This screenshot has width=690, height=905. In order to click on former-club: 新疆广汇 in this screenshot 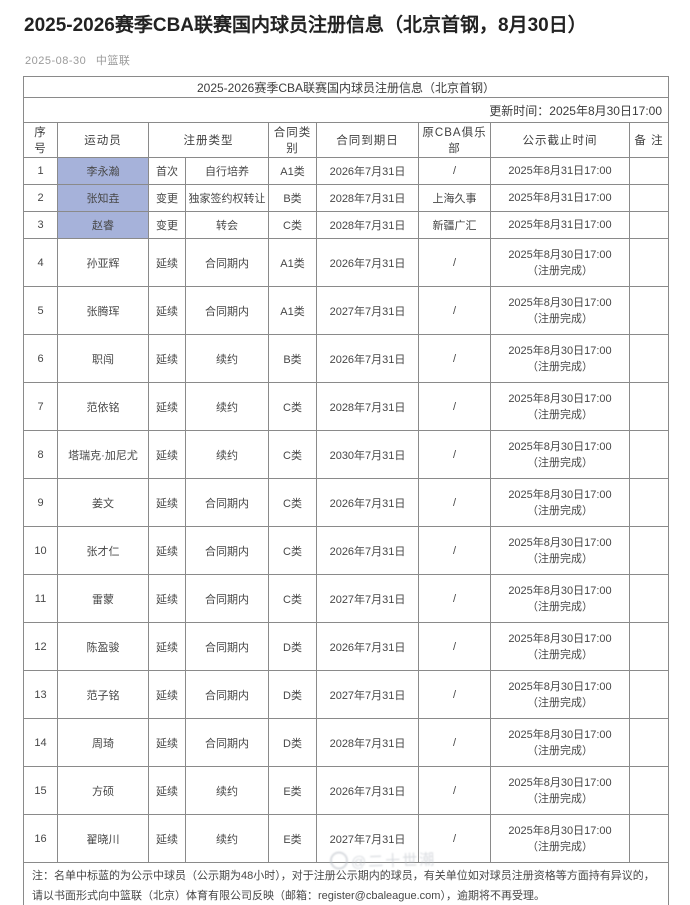, I will do `click(454, 225)`.